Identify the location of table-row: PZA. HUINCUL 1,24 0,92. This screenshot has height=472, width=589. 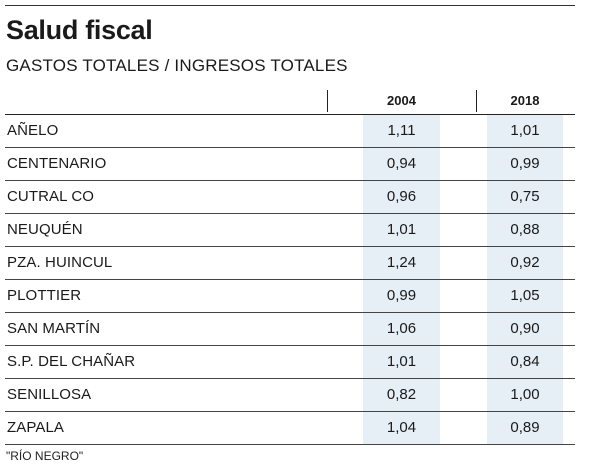
(290, 263).